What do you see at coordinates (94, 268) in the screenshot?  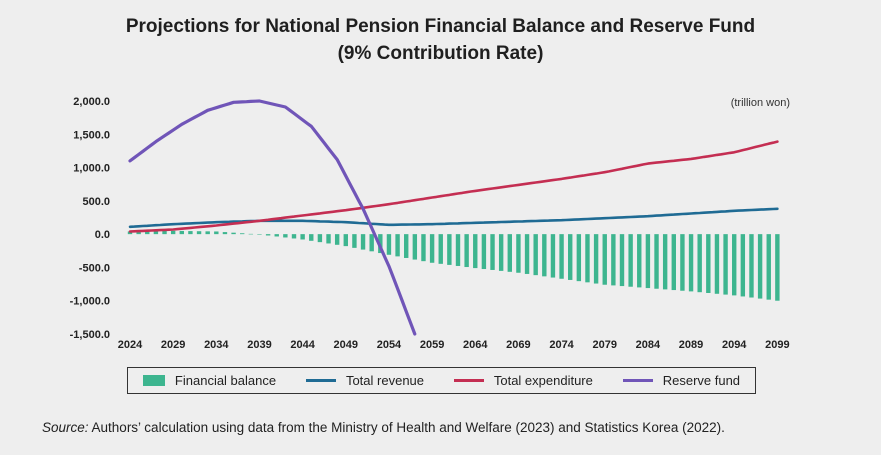 I see `y-tick-label: -500.0` at bounding box center [94, 268].